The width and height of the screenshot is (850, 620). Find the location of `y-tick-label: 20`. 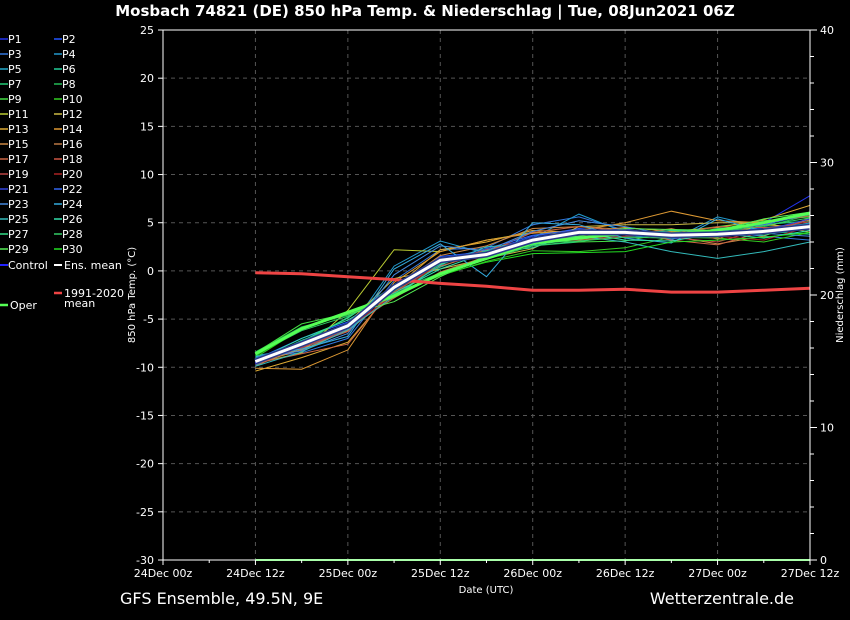

y-tick-label: 20 is located at coordinates (147, 78).